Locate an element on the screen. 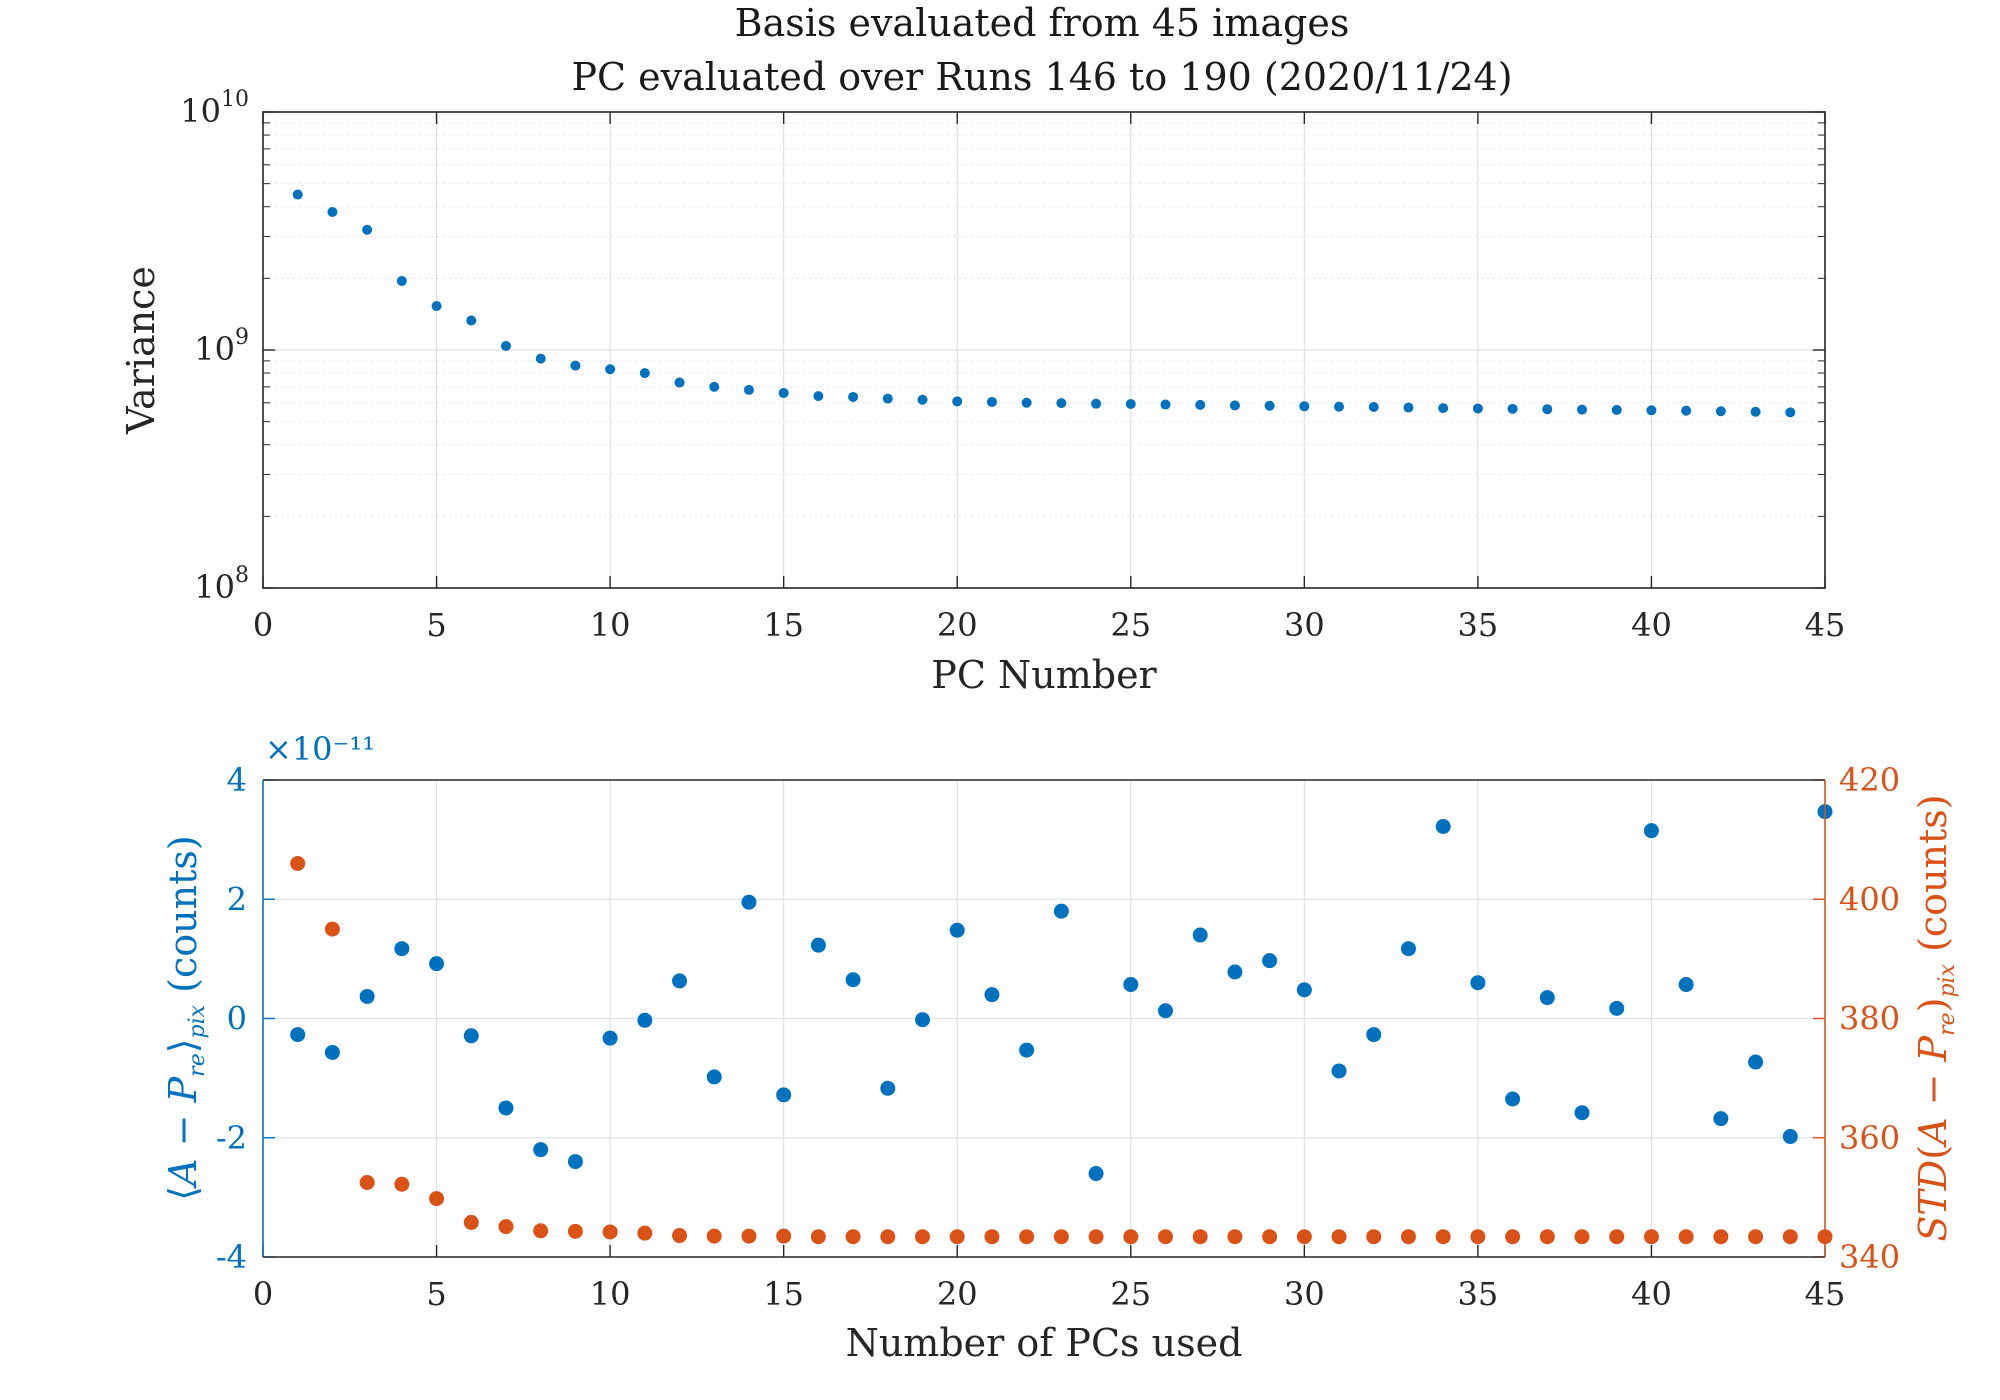  right-y-tick-label: 400 is located at coordinates (1869, 899).